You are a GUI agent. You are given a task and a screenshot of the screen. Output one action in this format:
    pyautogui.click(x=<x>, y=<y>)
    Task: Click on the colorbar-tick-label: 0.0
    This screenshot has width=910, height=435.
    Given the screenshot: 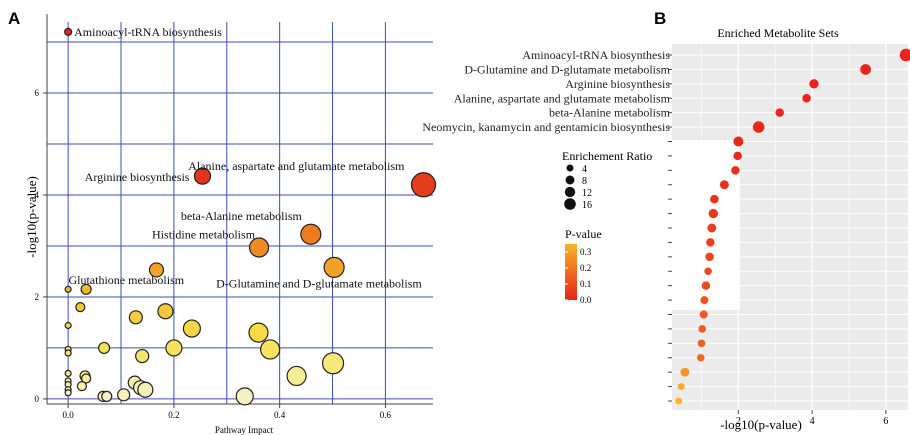 What is the action you would take?
    pyautogui.click(x=586, y=300)
    